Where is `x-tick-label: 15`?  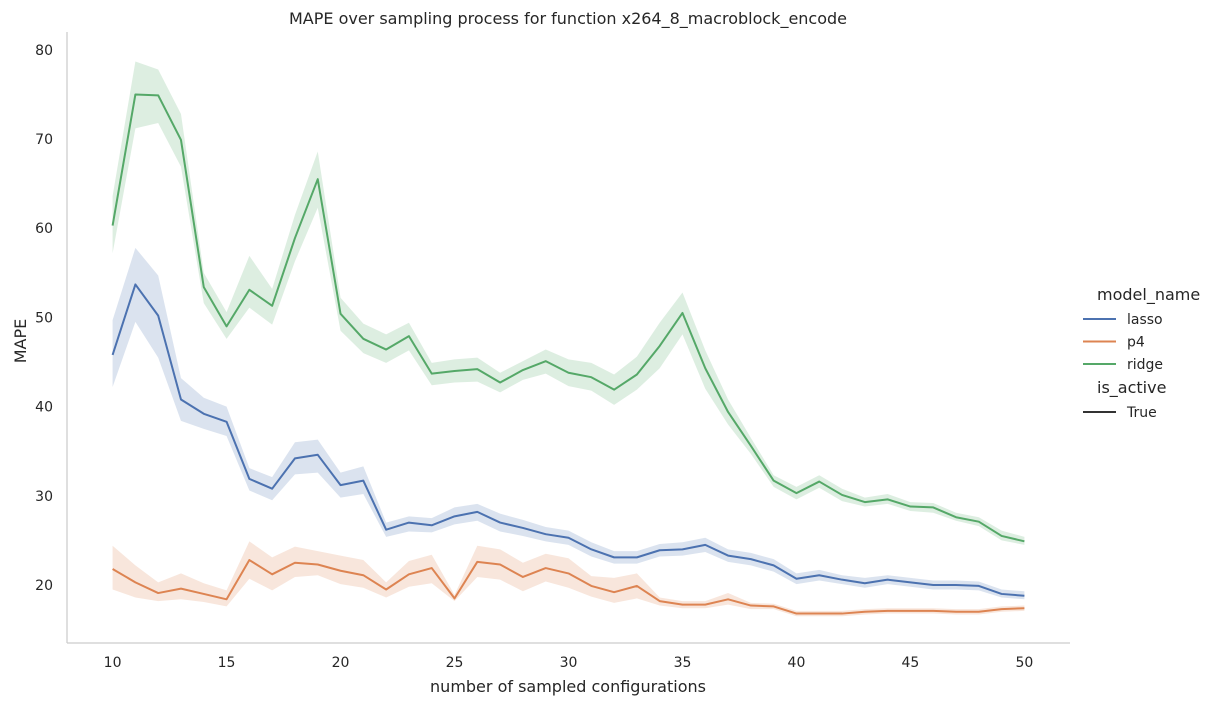
x-tick-label: 15 is located at coordinates (227, 663).